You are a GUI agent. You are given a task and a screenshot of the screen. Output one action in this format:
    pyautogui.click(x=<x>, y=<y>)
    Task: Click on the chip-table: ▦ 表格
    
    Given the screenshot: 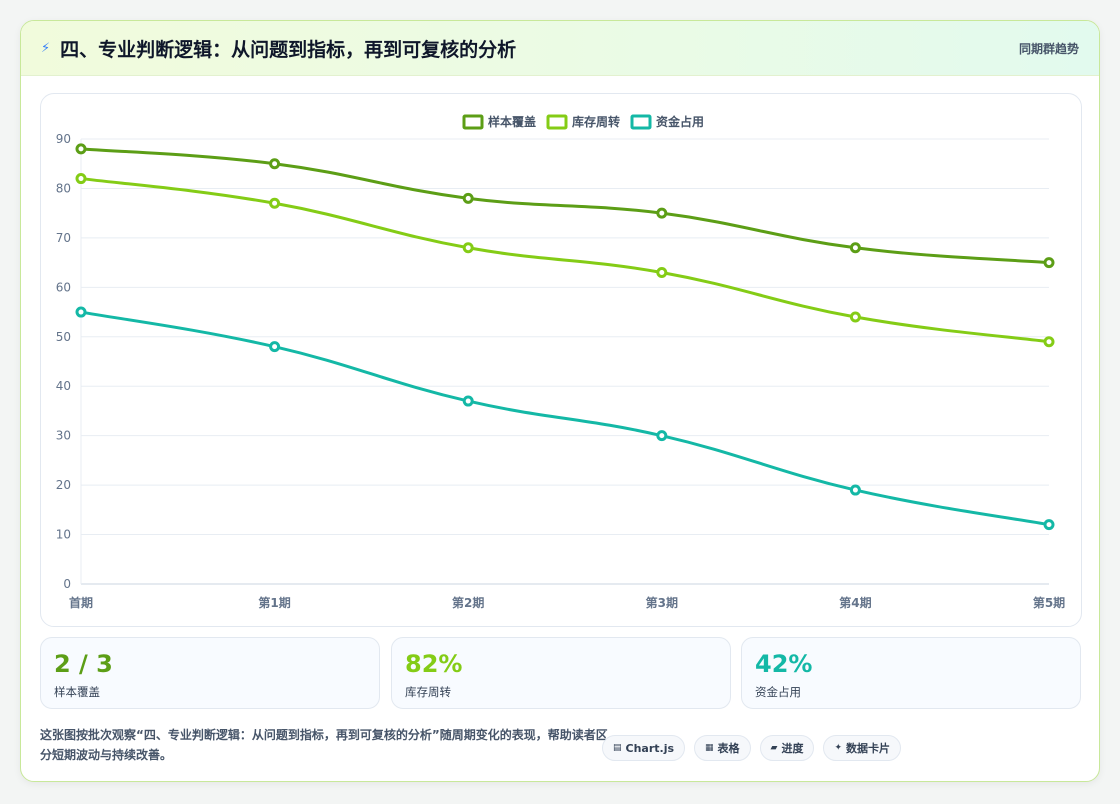 What is the action you would take?
    pyautogui.click(x=722, y=748)
    